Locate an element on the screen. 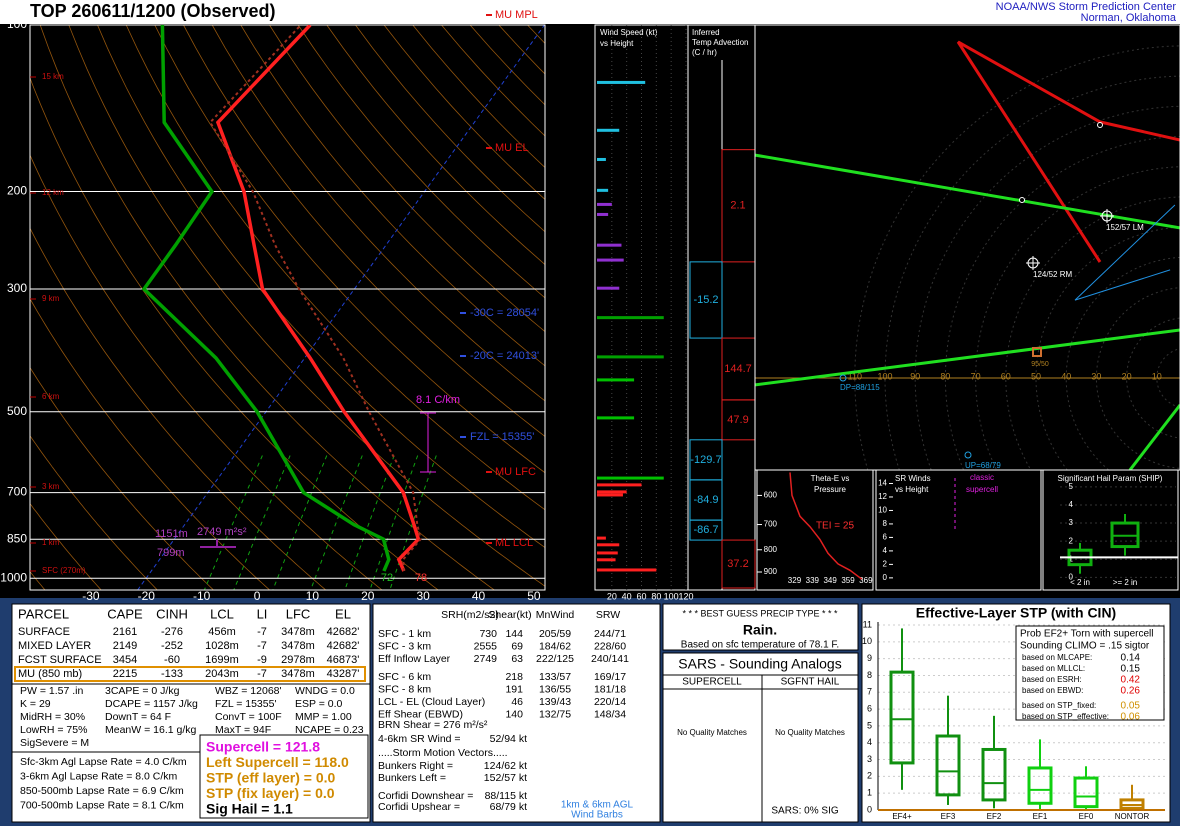 Image resolution: width=1180 pixels, height=826 pixels. table-cell: 228/60 is located at coordinates (610, 646).